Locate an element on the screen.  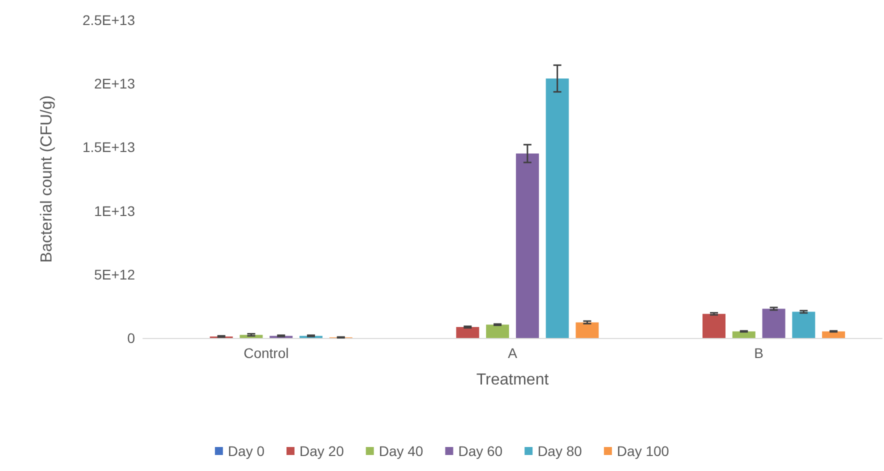
y-tick-label: 2E+13 is located at coordinates (115, 84).